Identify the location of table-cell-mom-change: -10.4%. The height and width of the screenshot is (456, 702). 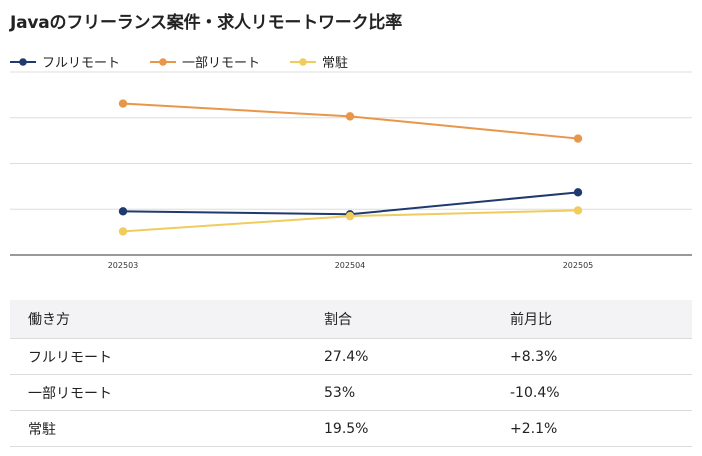
(592, 392).